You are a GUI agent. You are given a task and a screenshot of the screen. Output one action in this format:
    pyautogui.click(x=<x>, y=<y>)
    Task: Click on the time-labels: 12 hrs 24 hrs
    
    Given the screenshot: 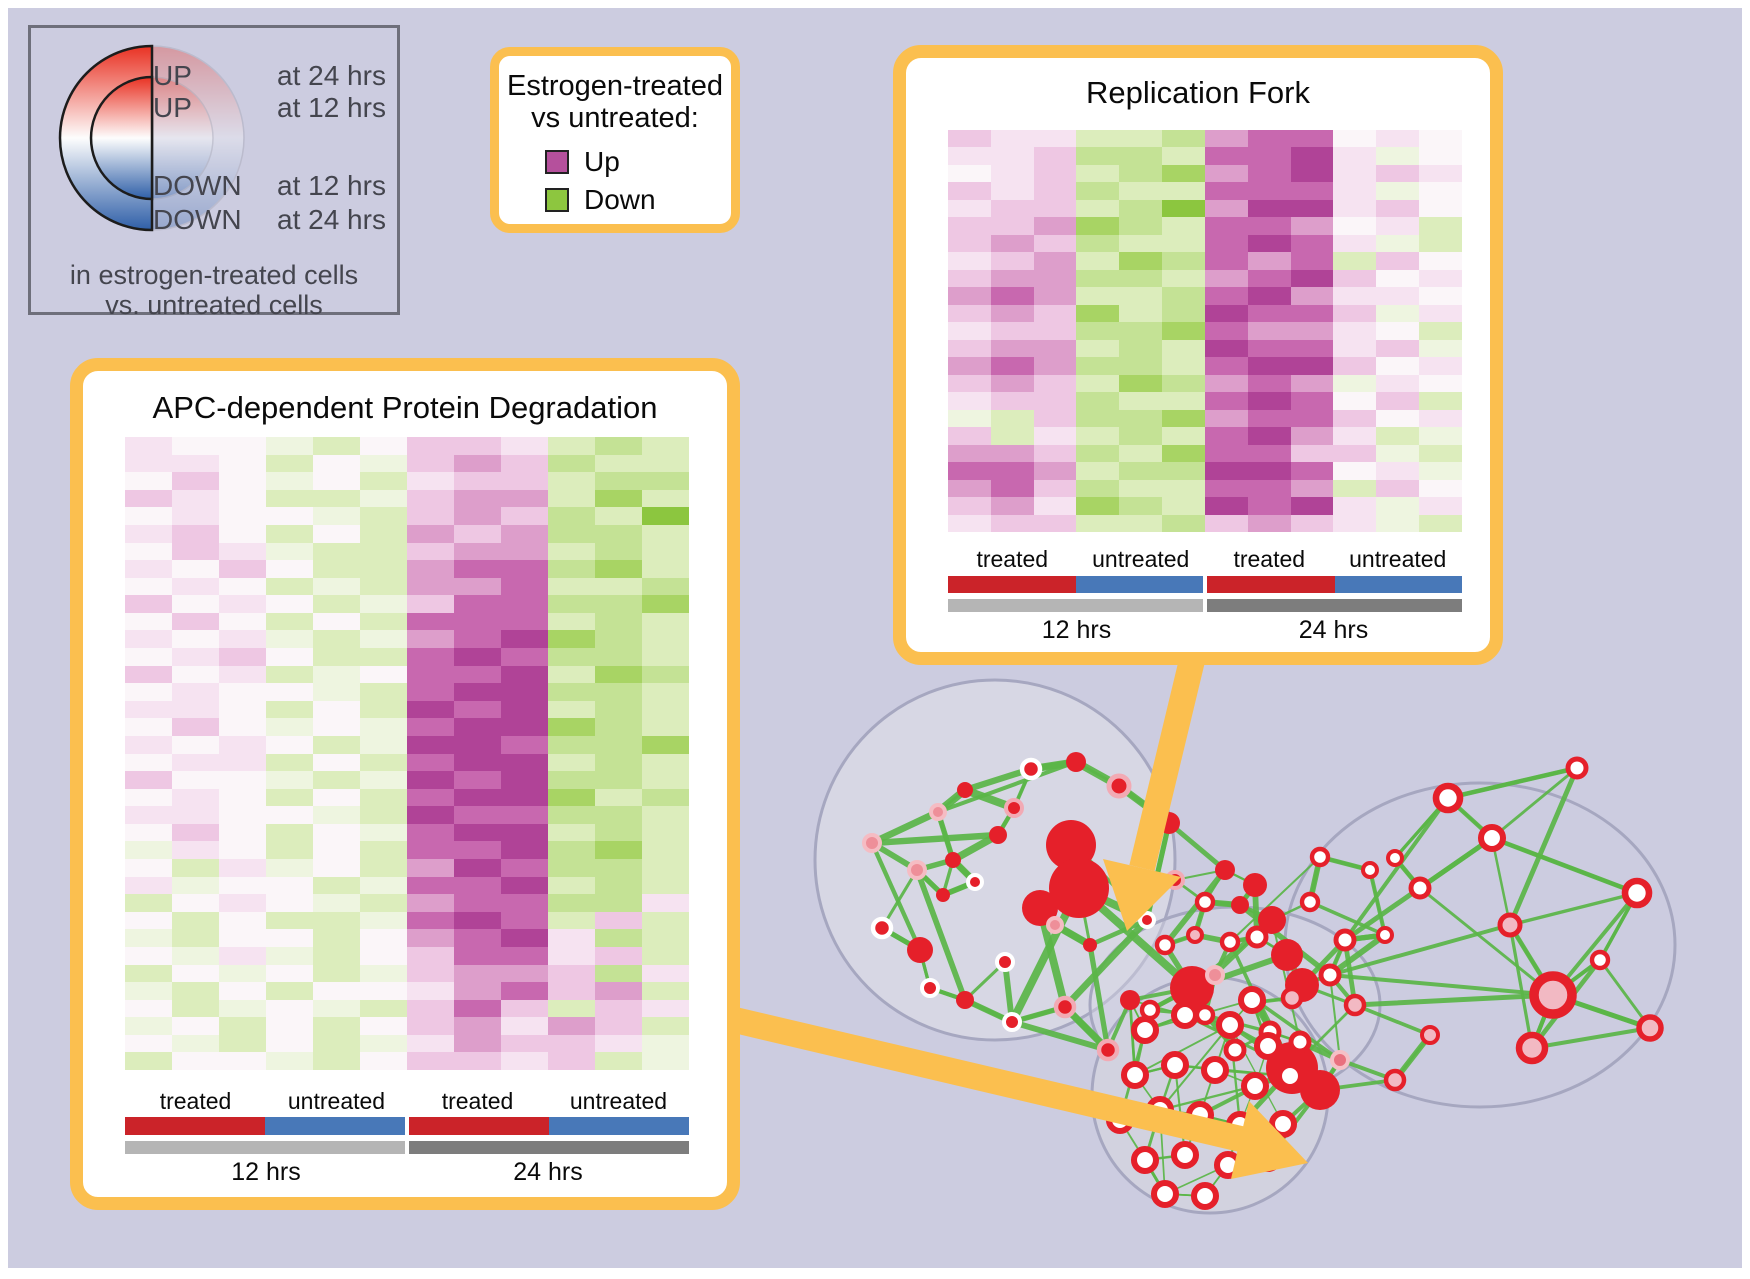 What is the action you would take?
    pyautogui.click(x=407, y=1172)
    